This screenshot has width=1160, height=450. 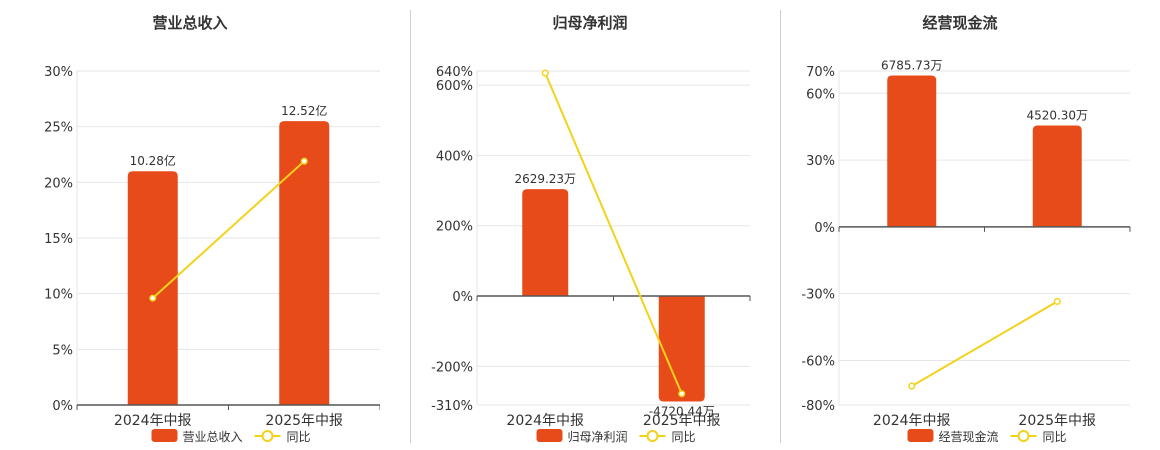 I want to click on chart-title: 经营现金流, so click(x=960, y=23).